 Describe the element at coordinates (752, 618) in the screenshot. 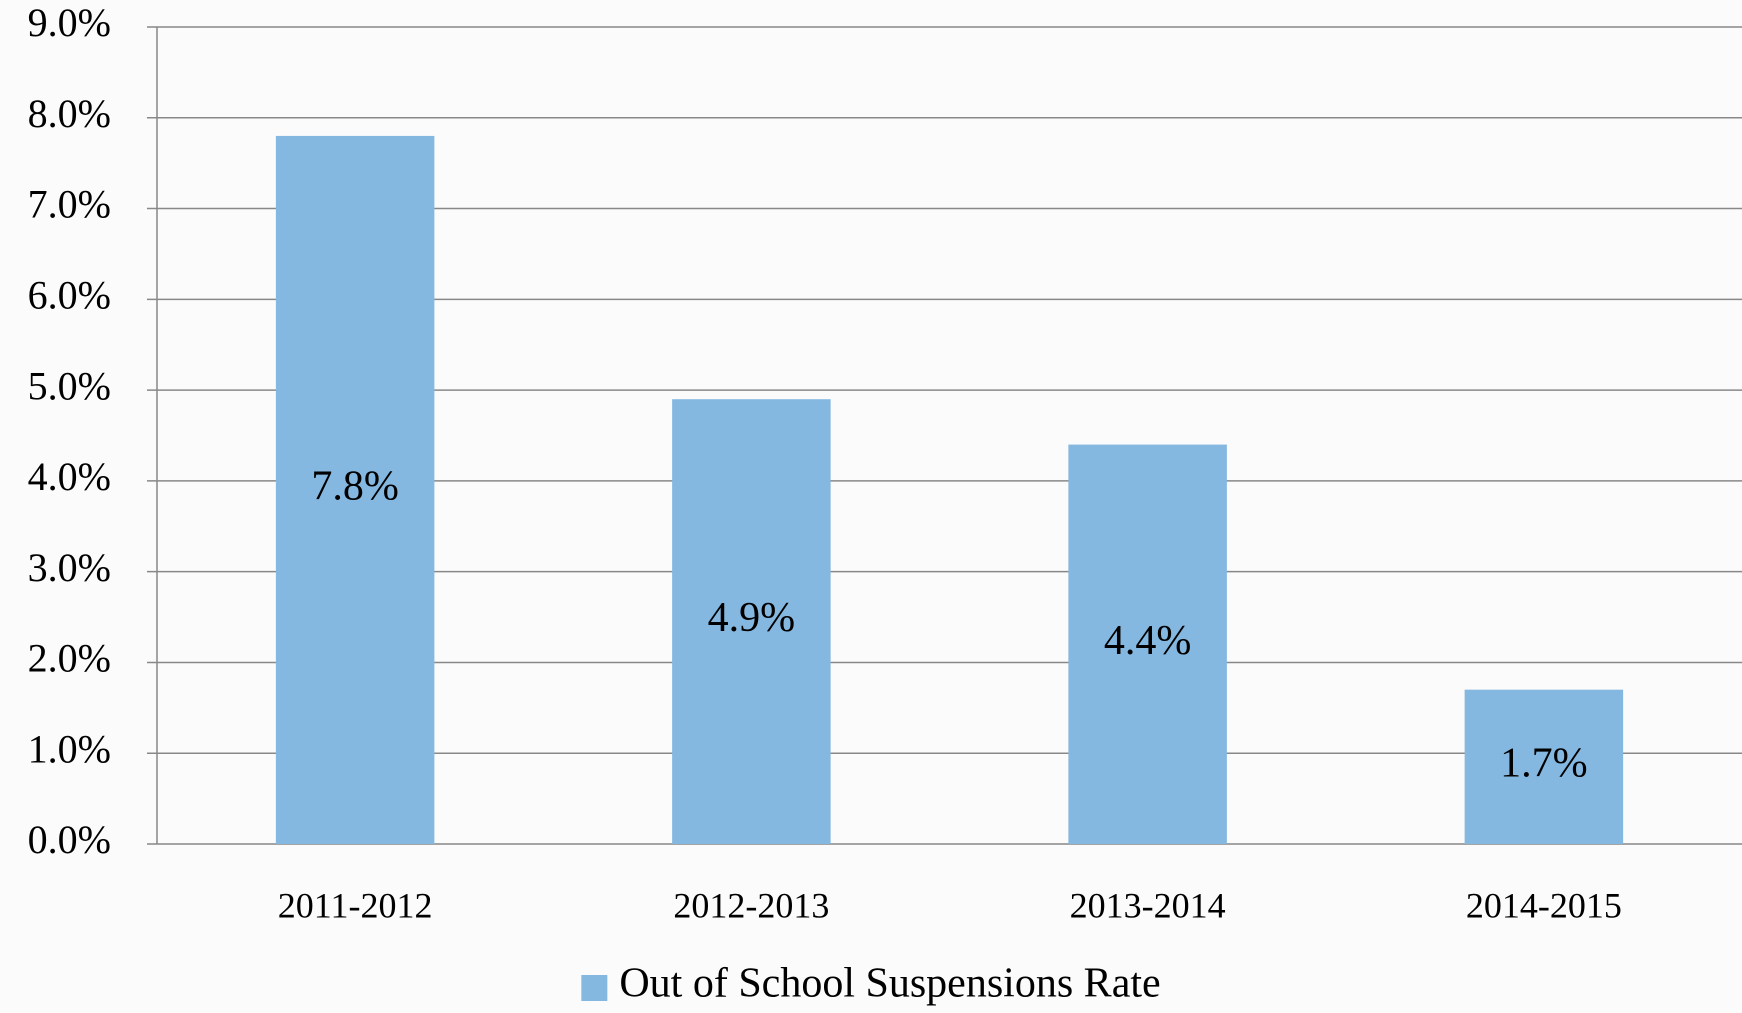

I see `data-label: 4.9%` at that location.